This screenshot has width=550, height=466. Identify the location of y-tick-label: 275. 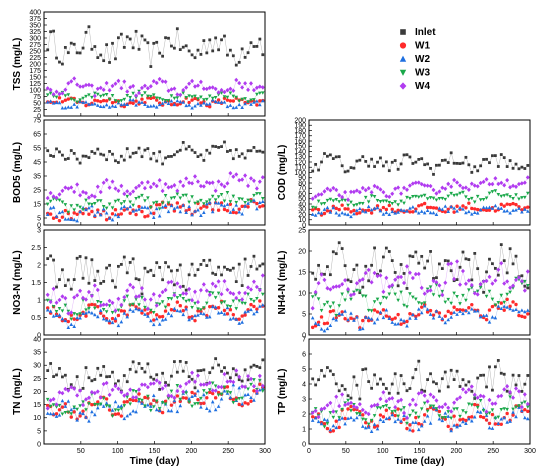
(35, 45).